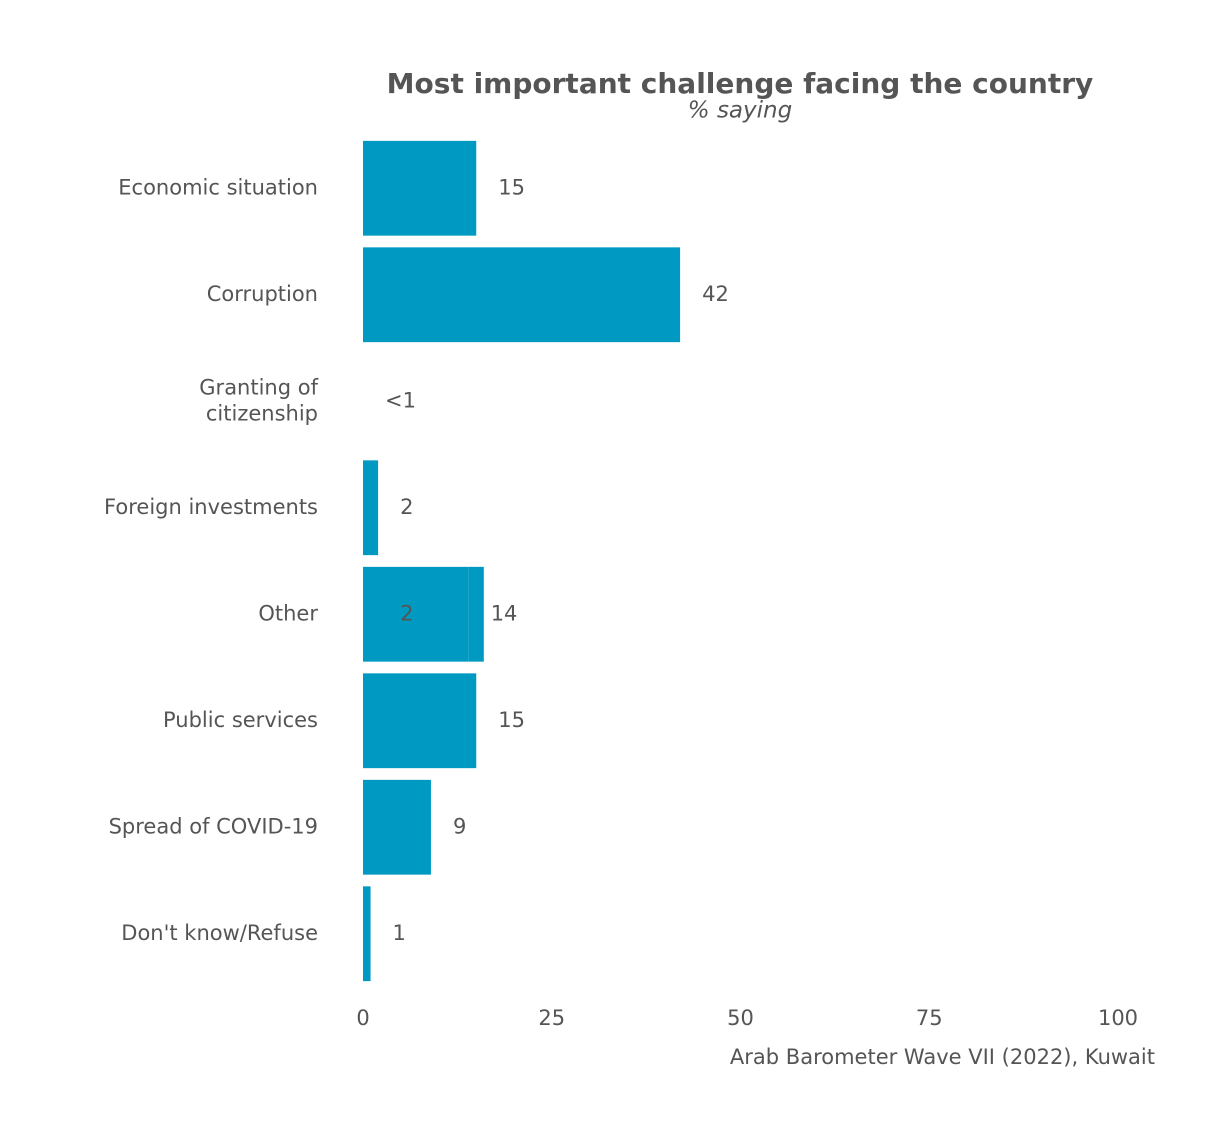 This screenshot has height=1135, width=1230. Describe the element at coordinates (551, 1018) in the screenshot. I see `x-tick-label: 25` at that location.